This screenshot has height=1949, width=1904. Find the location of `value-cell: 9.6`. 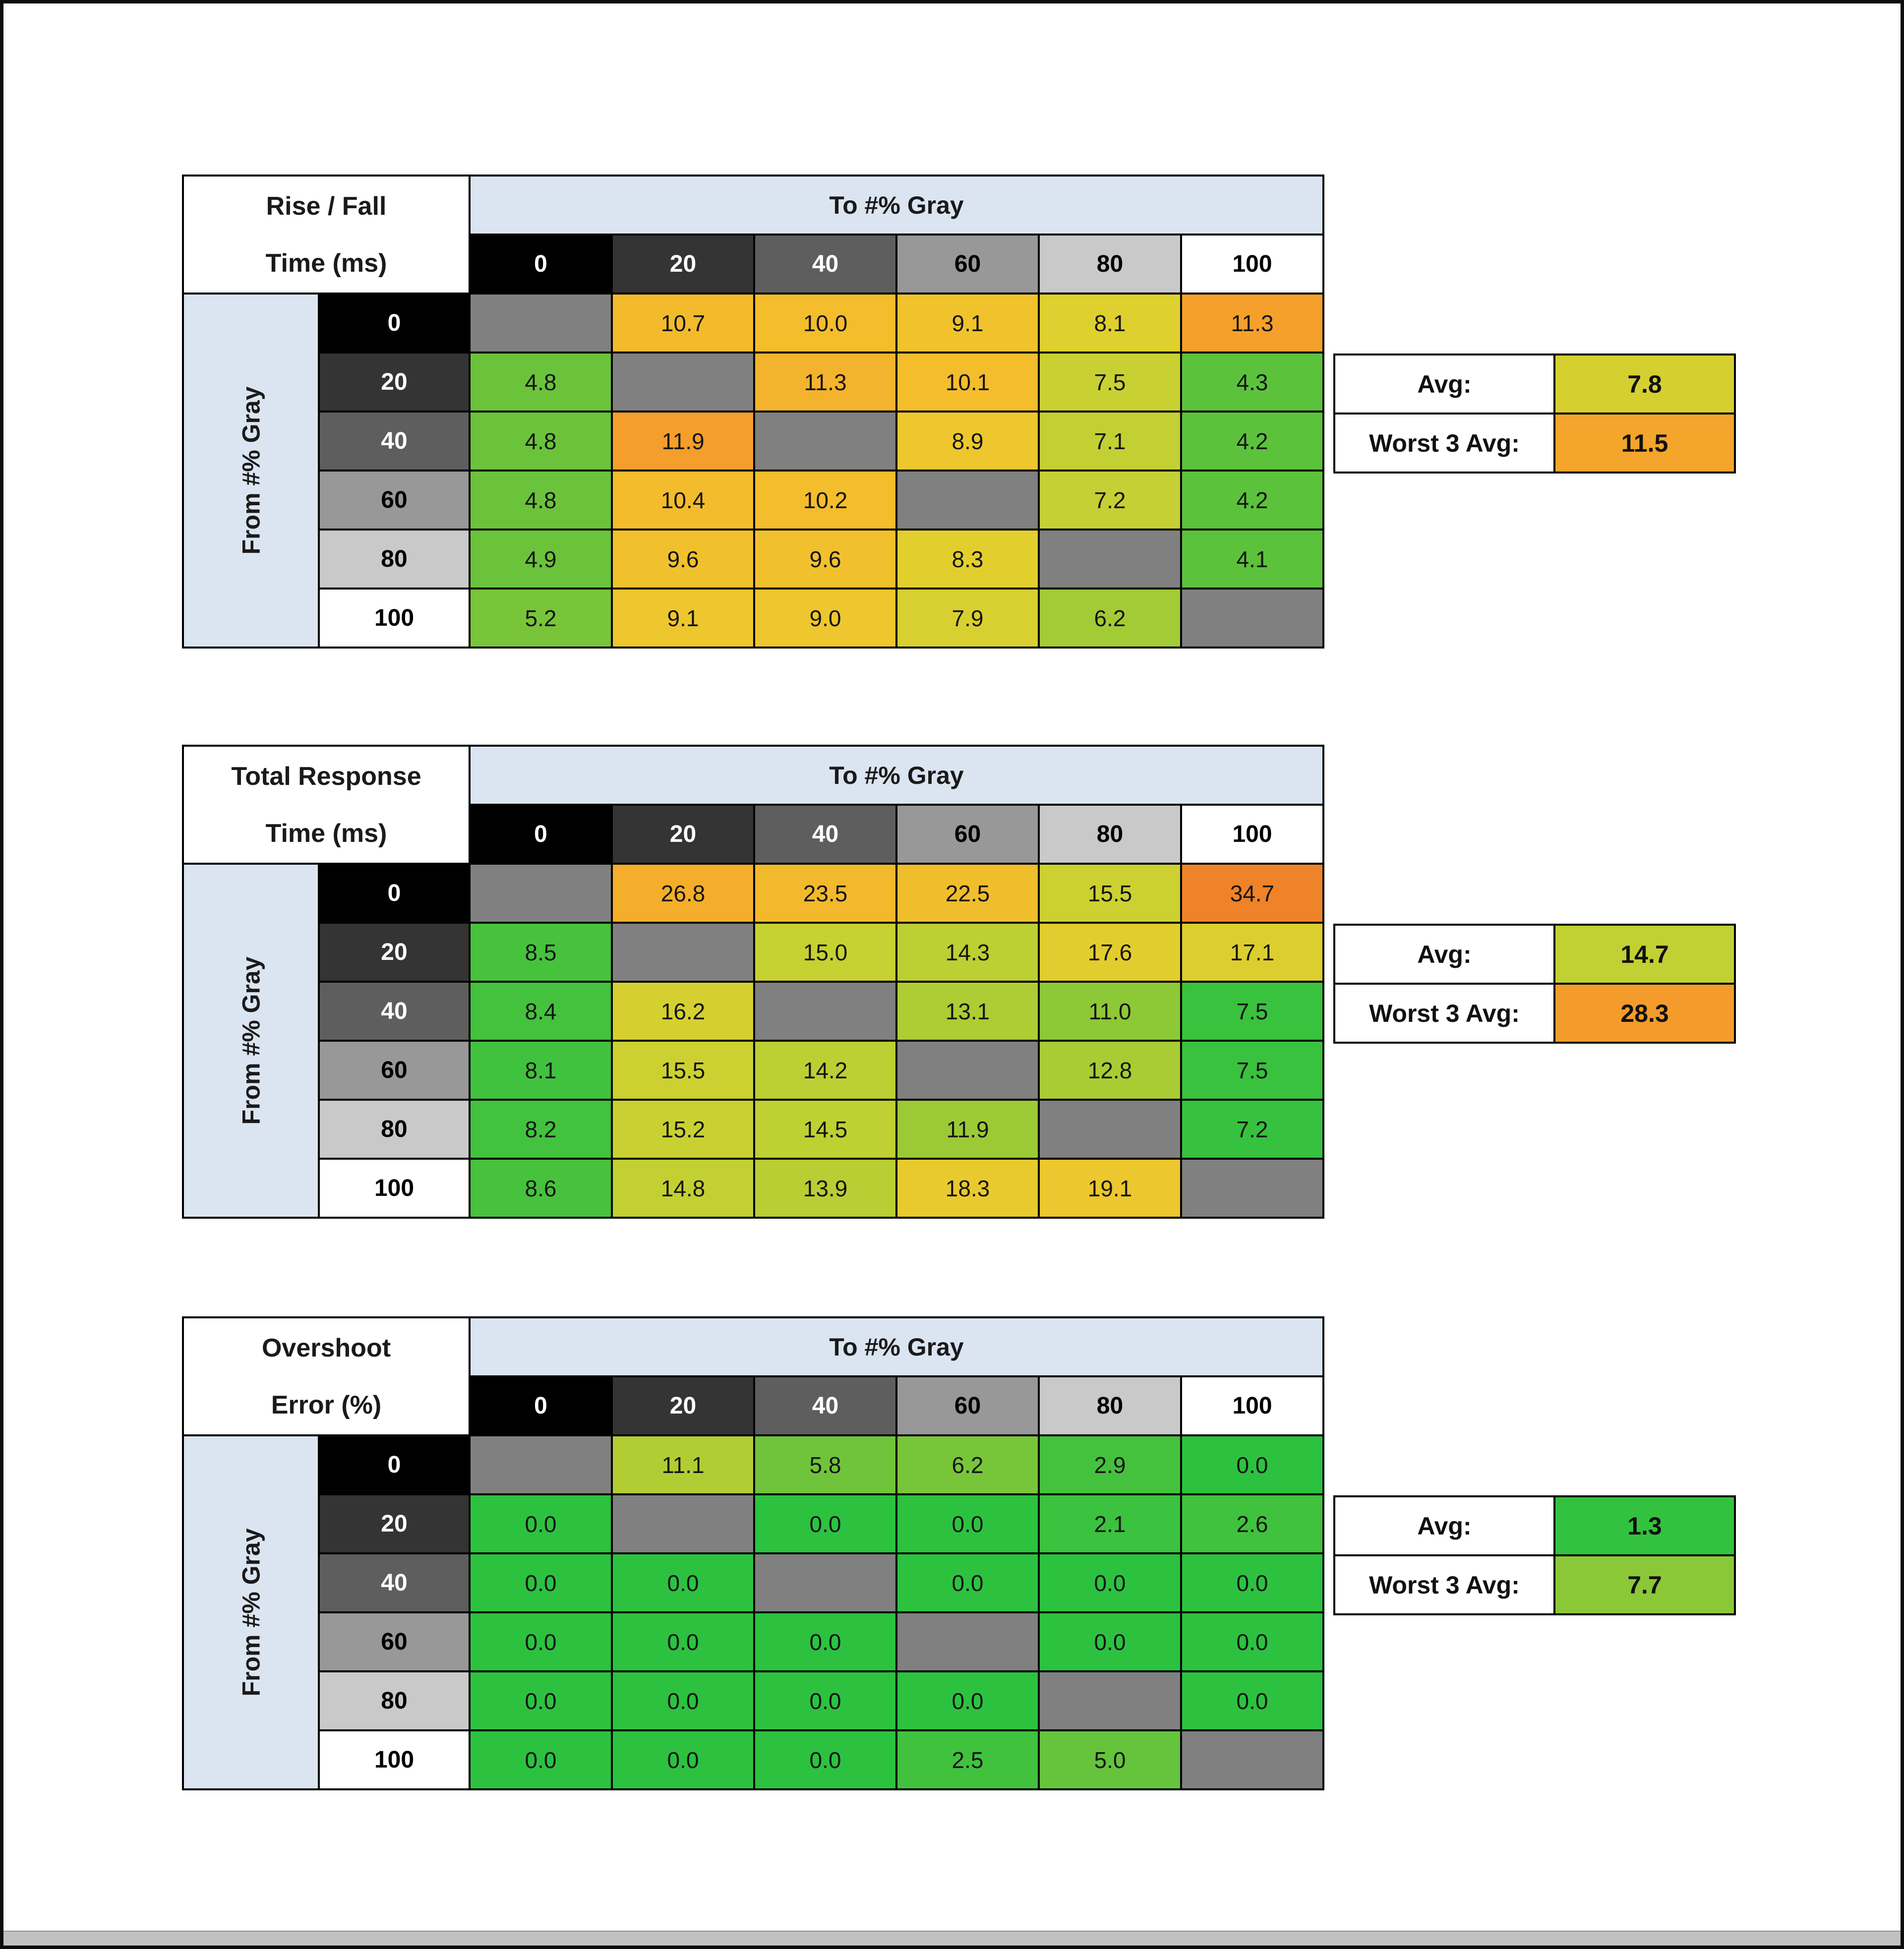

value-cell: 9.6 is located at coordinates (683, 560).